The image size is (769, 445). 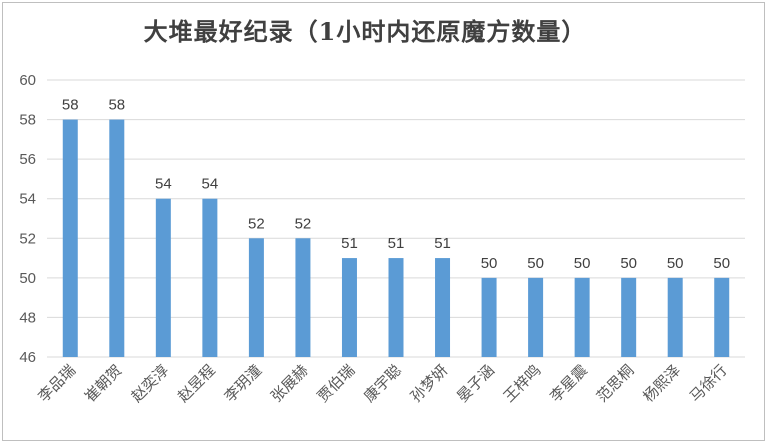 What do you see at coordinates (429, 383) in the screenshot?
I see `x-tick-label: 孙梦妍` at bounding box center [429, 383].